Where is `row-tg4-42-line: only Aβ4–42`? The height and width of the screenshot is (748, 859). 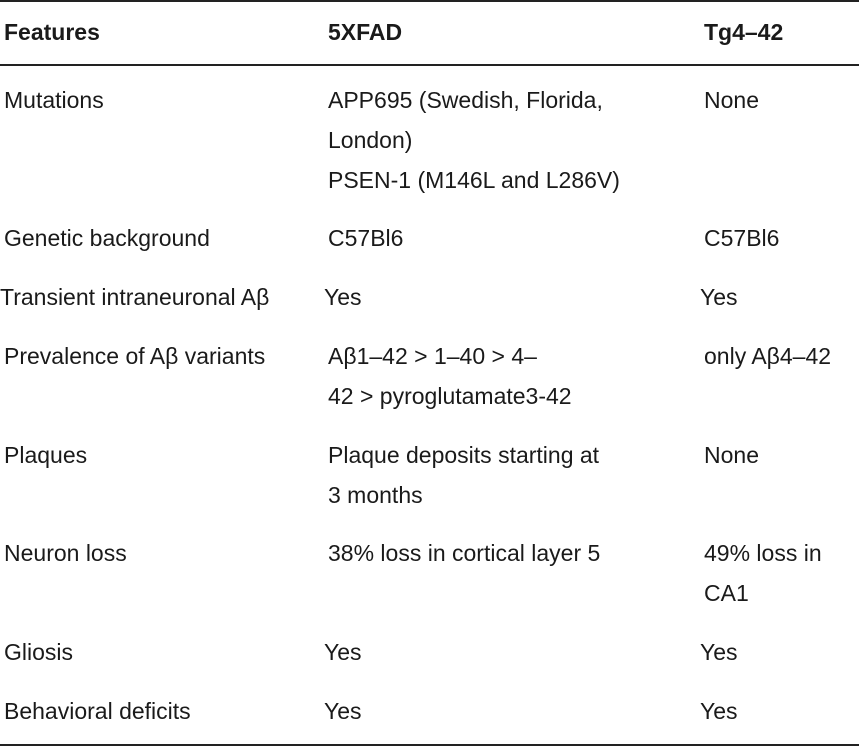
row-tg4-42-line: only Aβ4–42 is located at coordinates (768, 356).